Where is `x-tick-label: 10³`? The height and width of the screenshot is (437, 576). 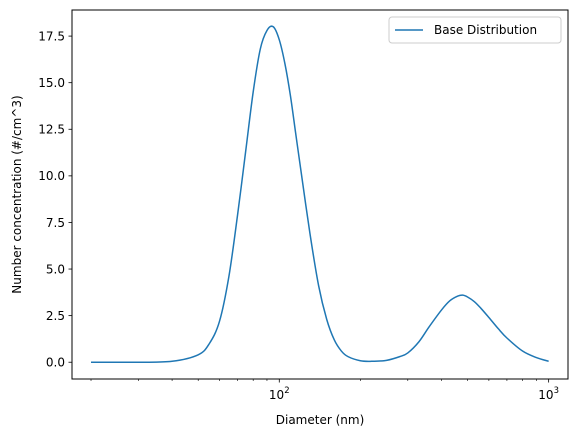
x-tick-label: 10³ is located at coordinates (548, 394).